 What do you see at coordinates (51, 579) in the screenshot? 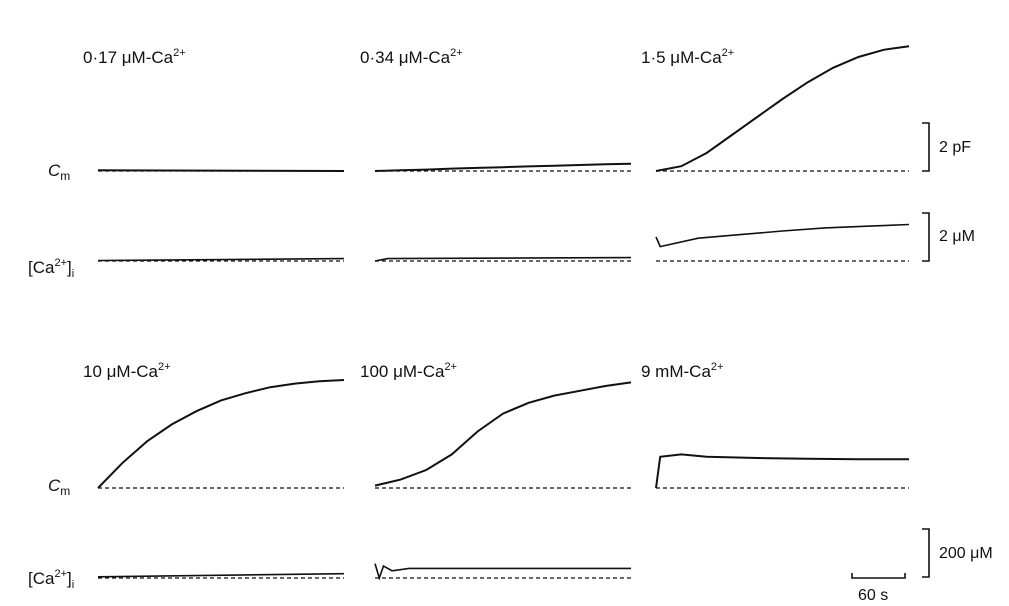
I see `ca-label-bottom: [Ca2+]i` at bounding box center [51, 579].